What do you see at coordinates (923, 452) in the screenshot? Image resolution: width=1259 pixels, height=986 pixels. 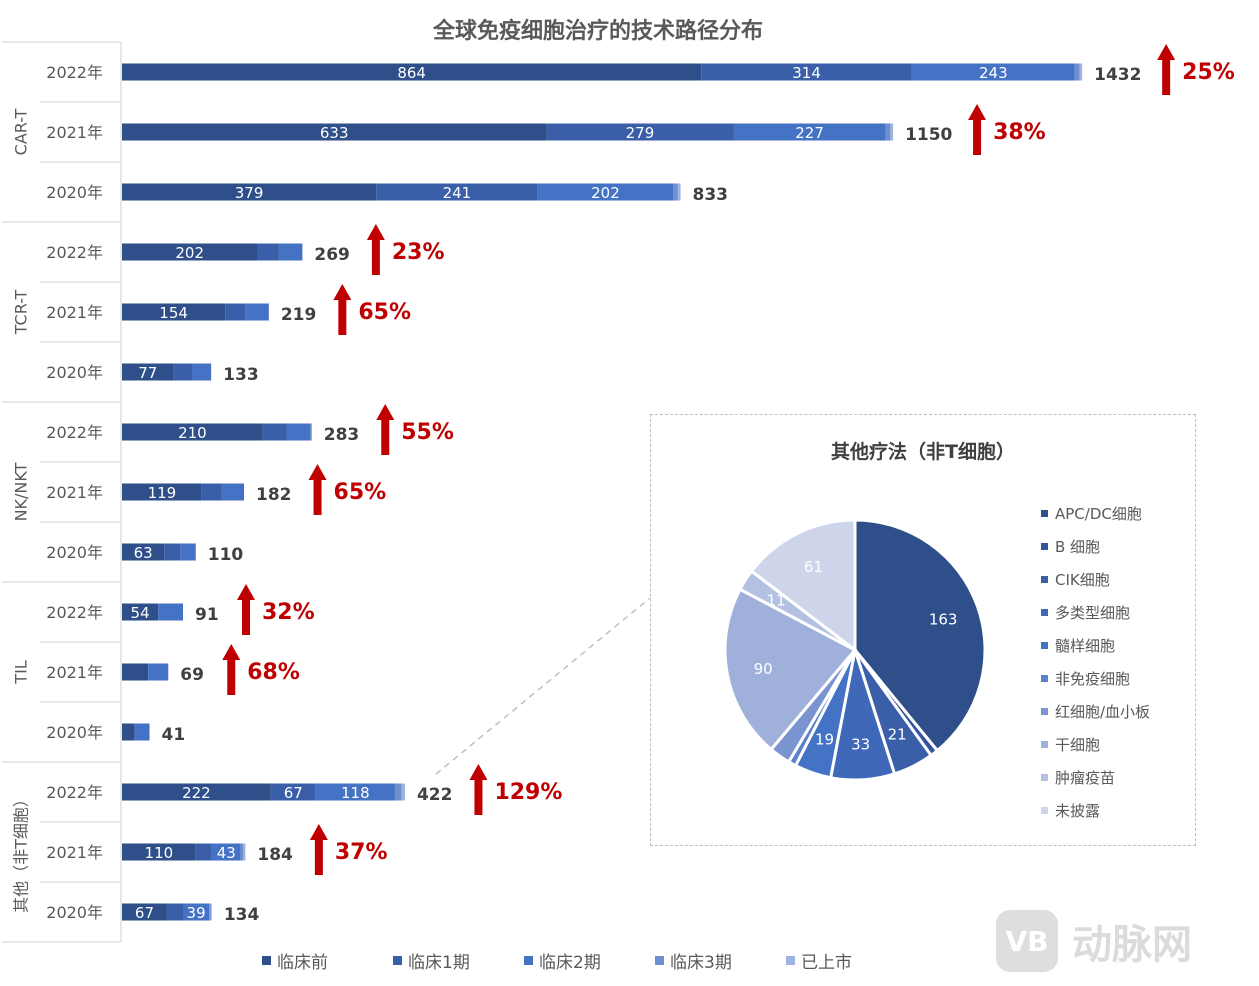 I see `pie-title: 其他疗法（非T细胞）` at bounding box center [923, 452].